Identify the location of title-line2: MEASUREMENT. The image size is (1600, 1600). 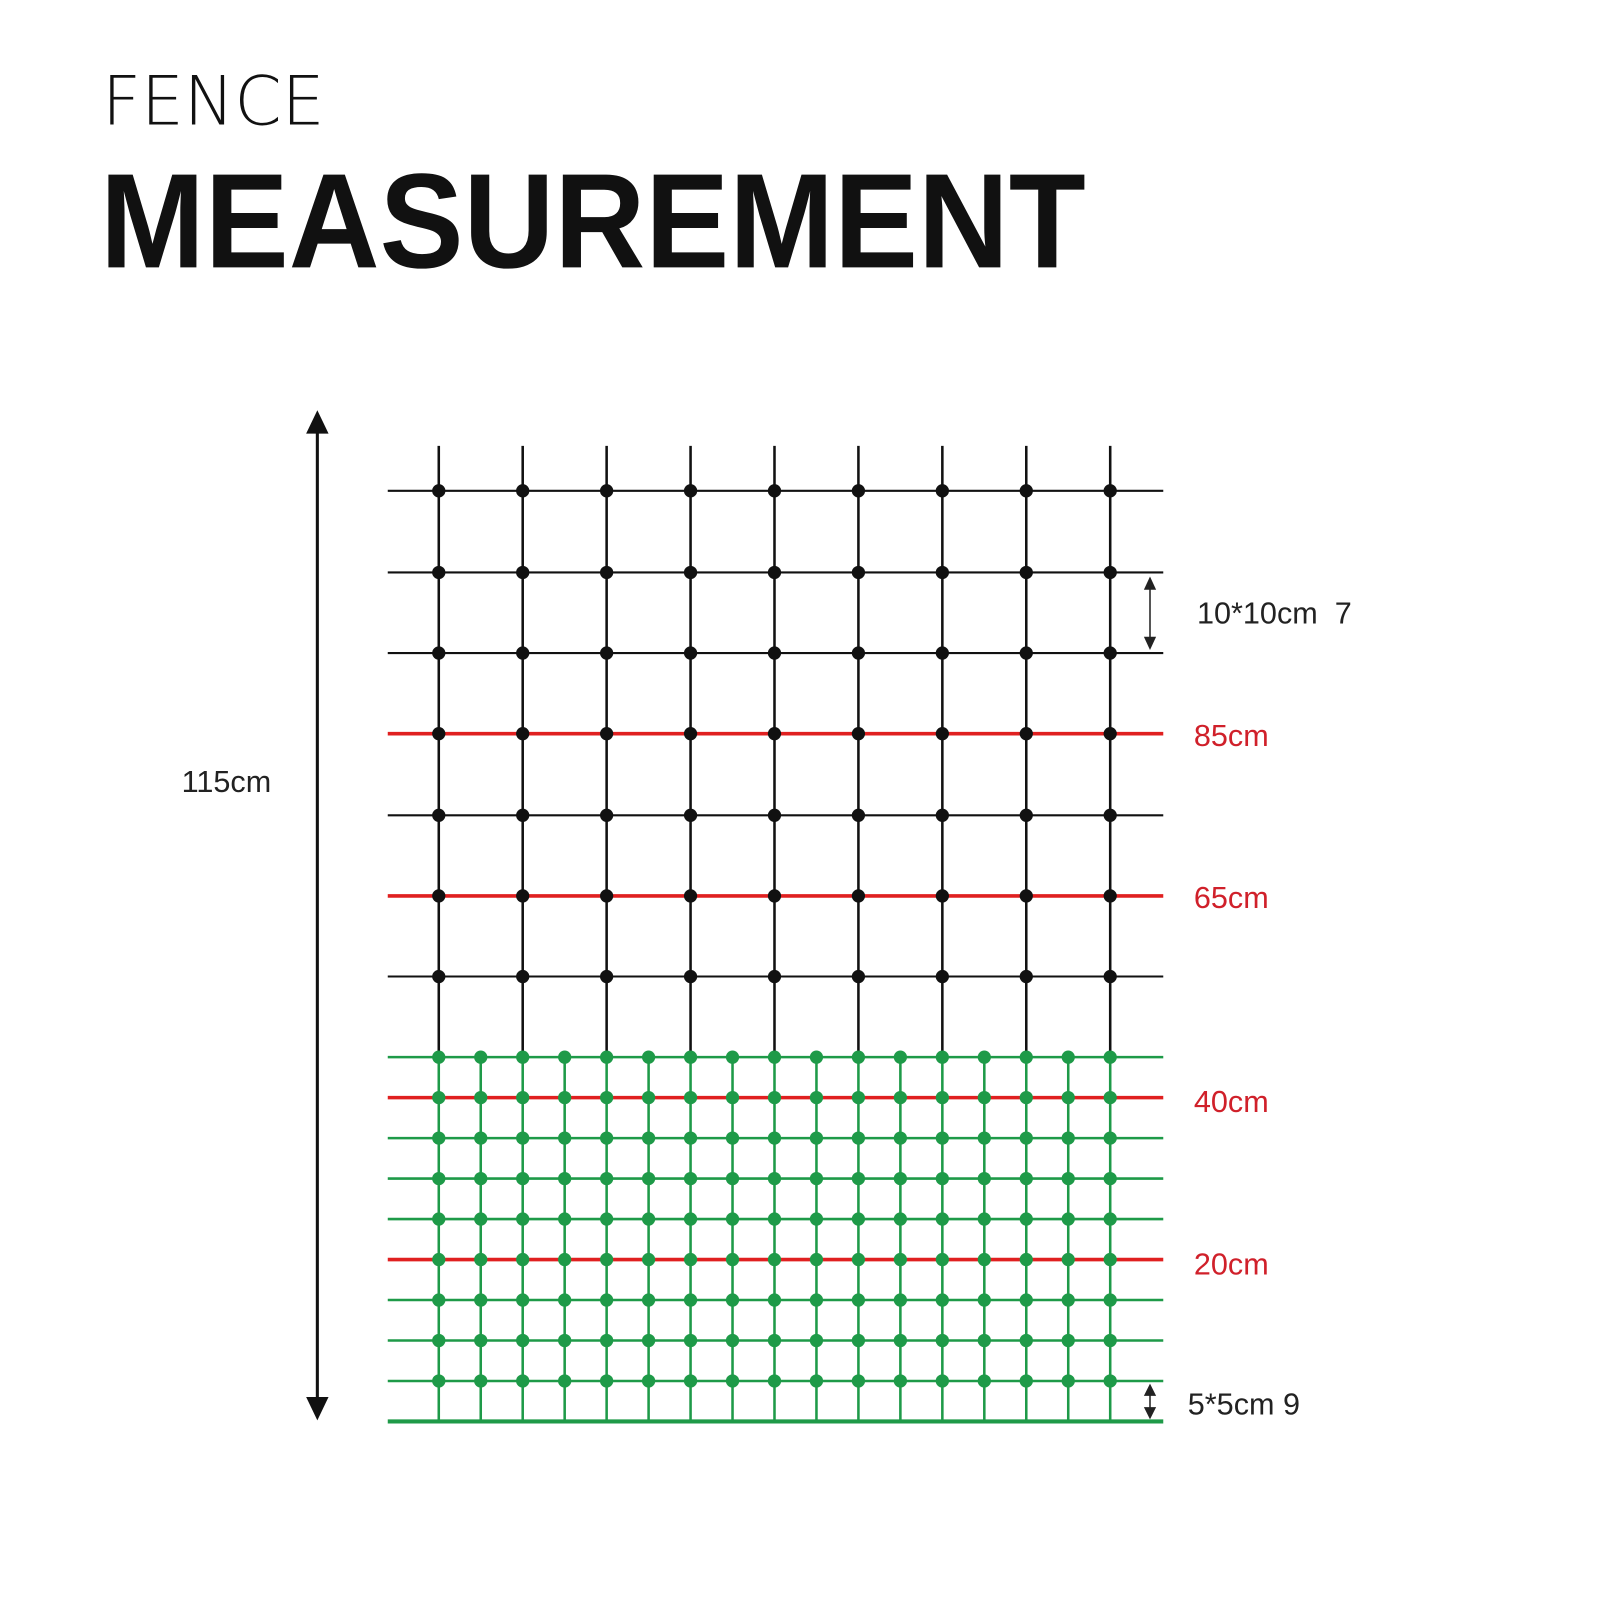
(593, 220).